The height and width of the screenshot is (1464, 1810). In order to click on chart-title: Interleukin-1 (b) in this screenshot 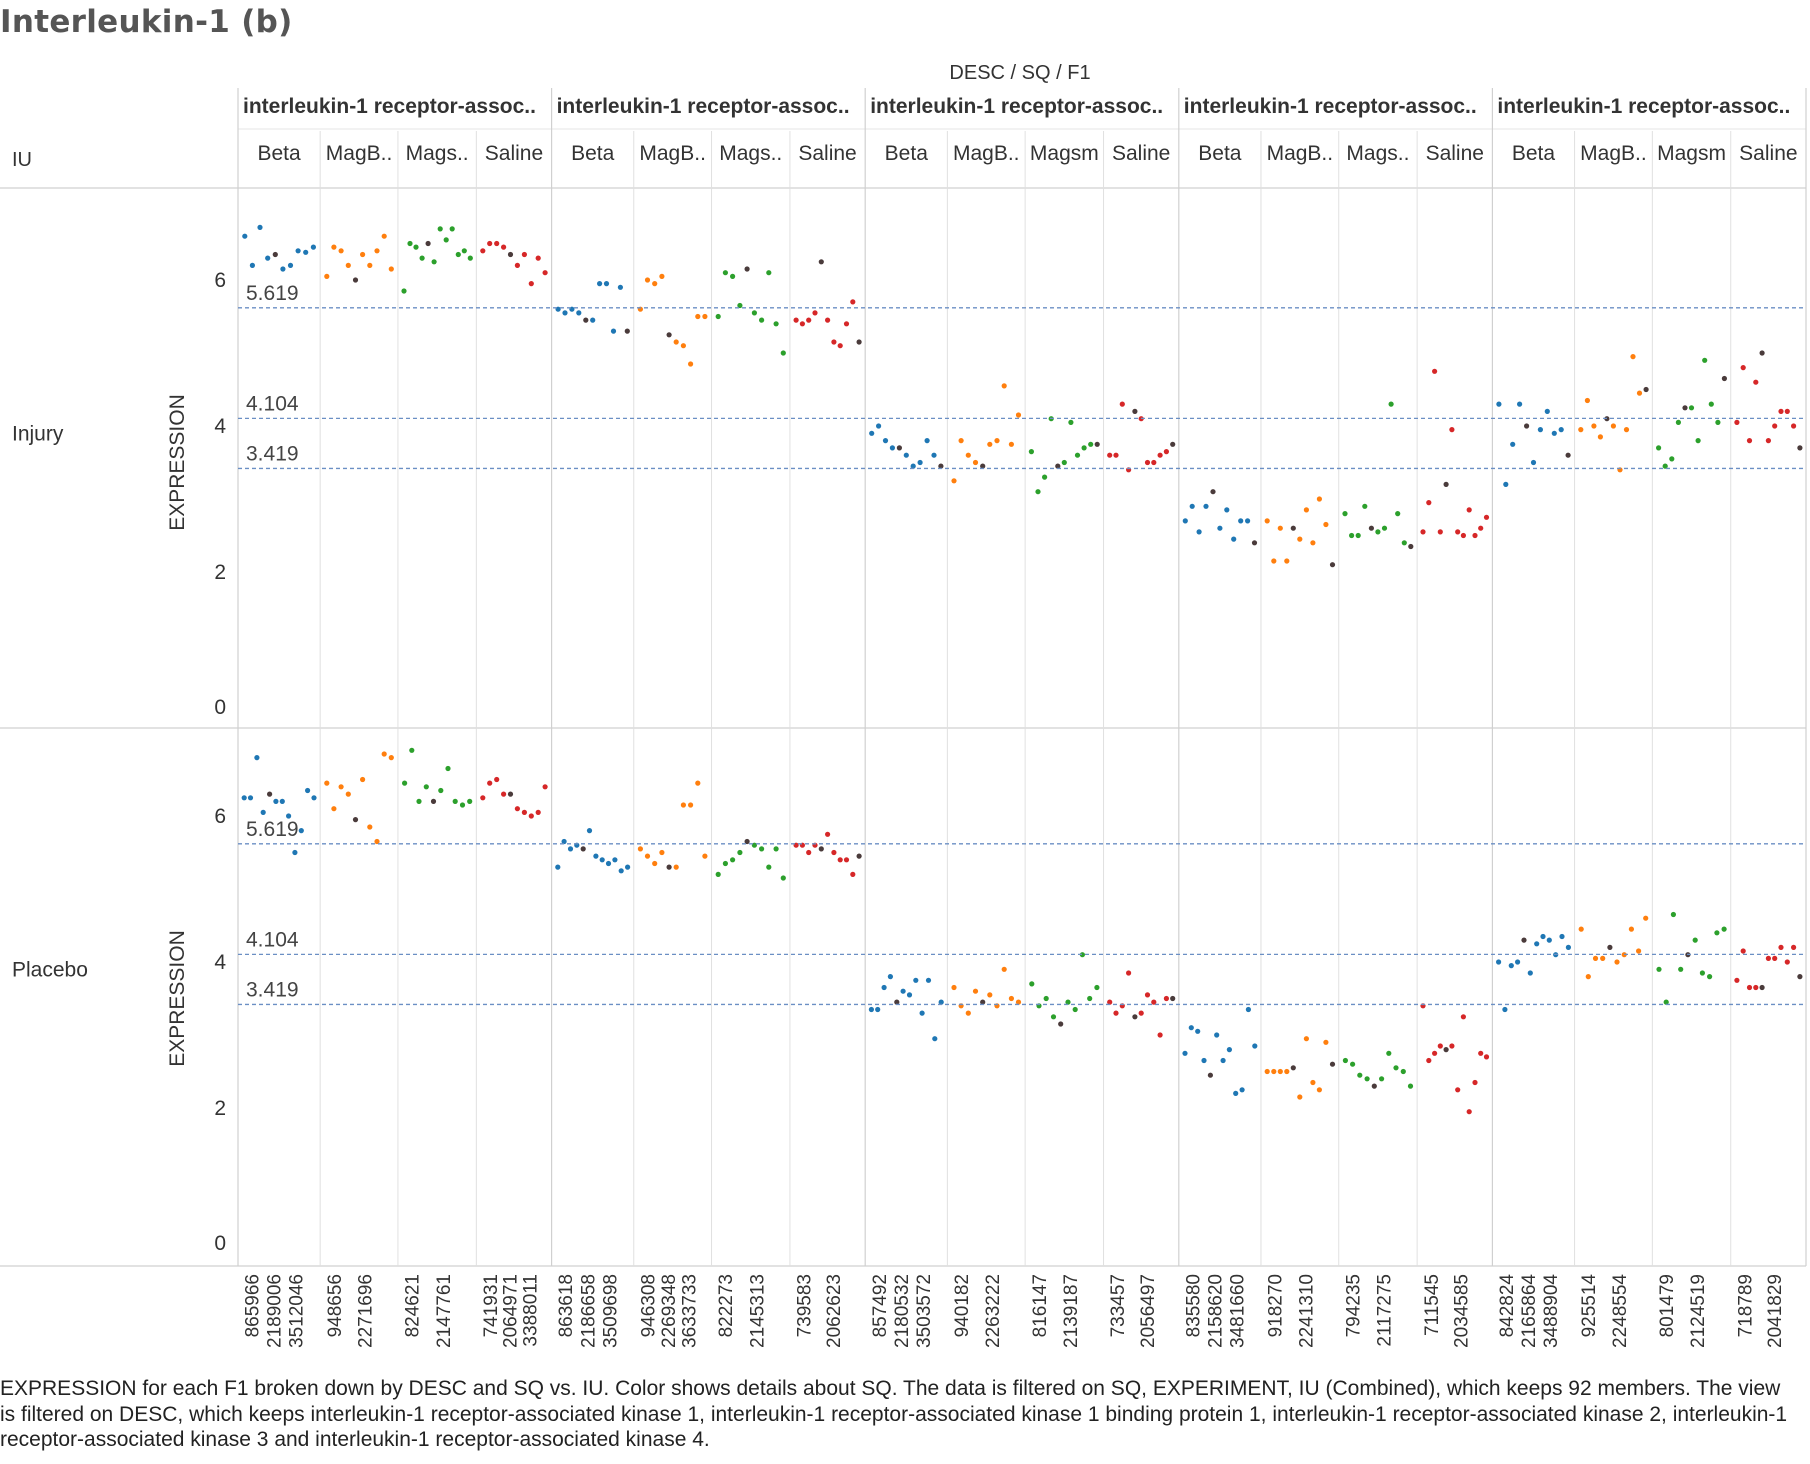, I will do `click(146, 22)`.